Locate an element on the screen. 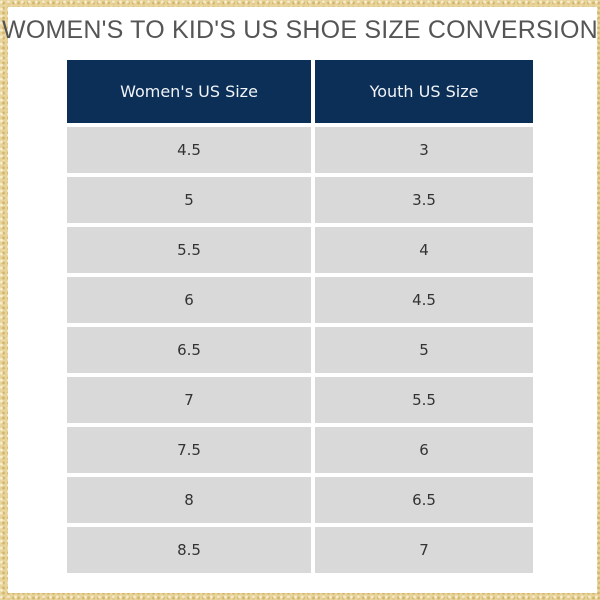 The image size is (600, 600). table-row: 4.5 3 is located at coordinates (300, 150).